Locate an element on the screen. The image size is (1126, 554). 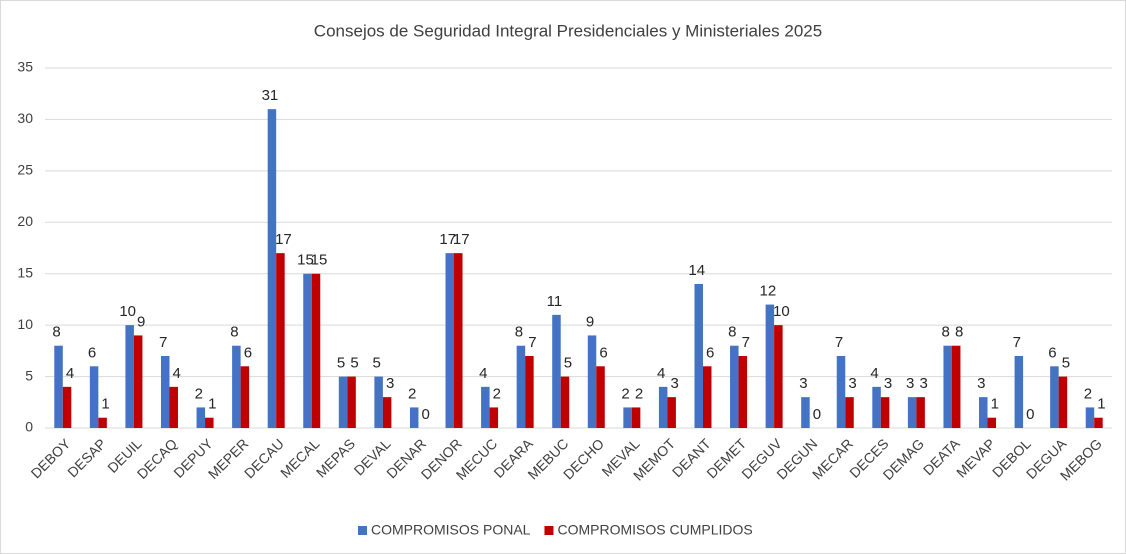
legend-label: COMPROMISOS CUMPLIDOS is located at coordinates (654, 530).